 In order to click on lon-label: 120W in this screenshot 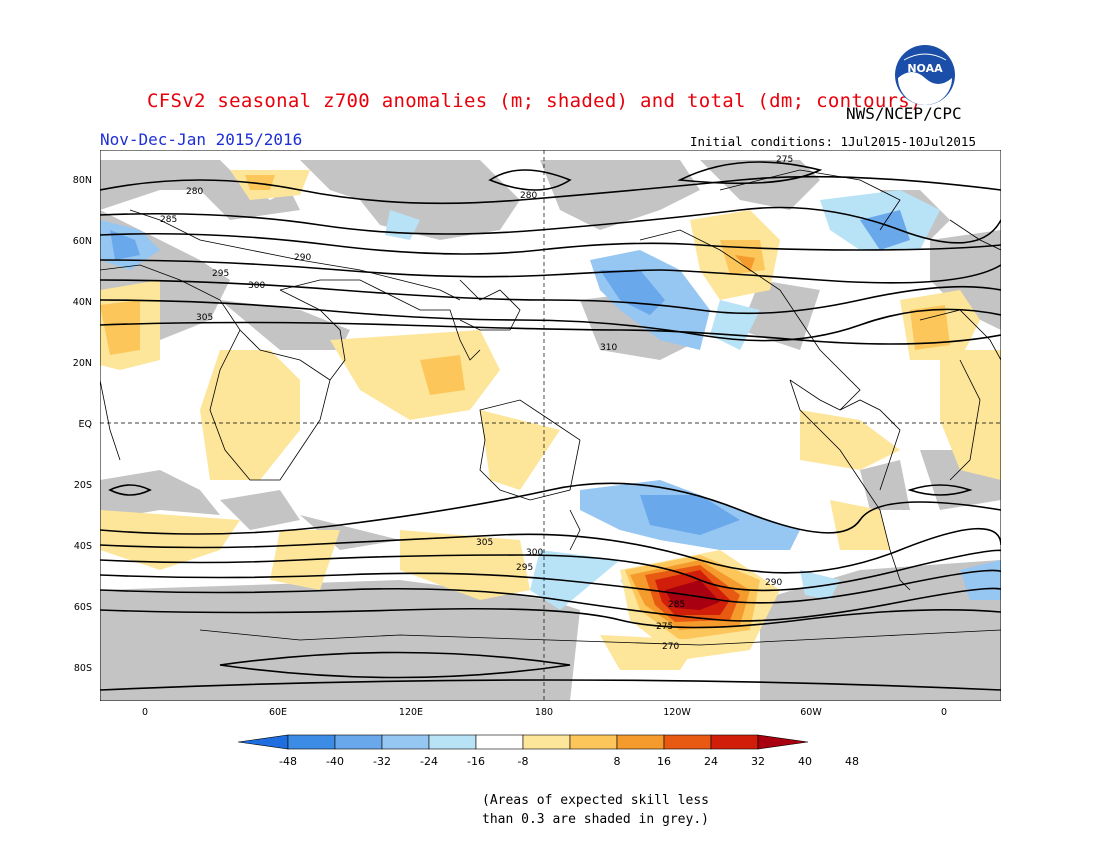, I will do `click(677, 712)`.